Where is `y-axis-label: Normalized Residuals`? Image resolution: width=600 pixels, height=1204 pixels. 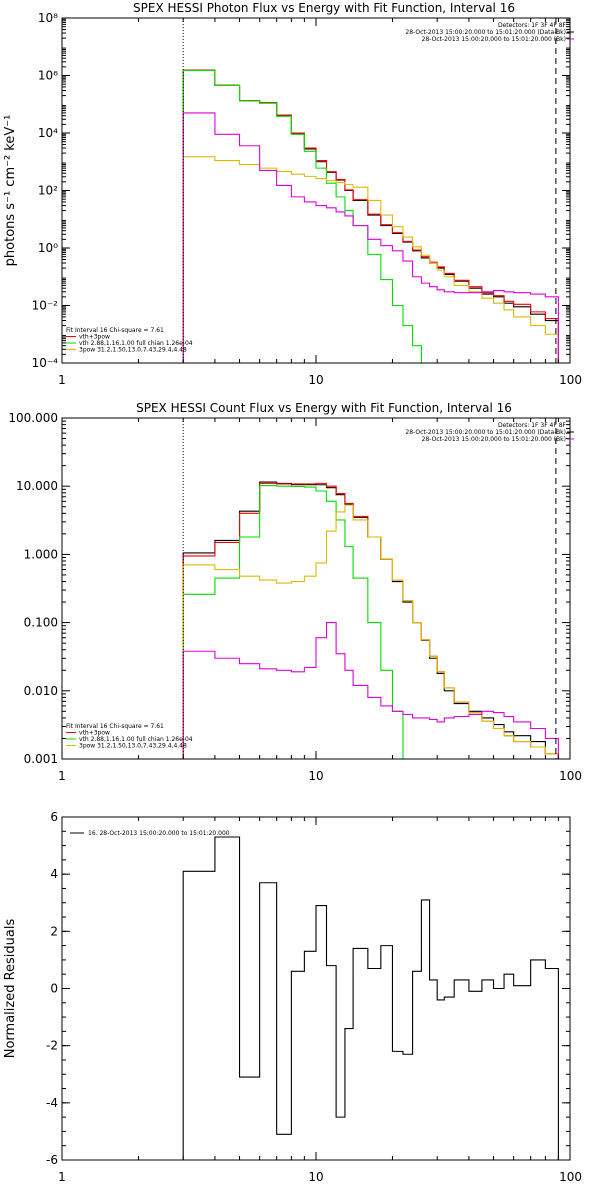
y-axis-label: Normalized Residuals is located at coordinates (10, 989).